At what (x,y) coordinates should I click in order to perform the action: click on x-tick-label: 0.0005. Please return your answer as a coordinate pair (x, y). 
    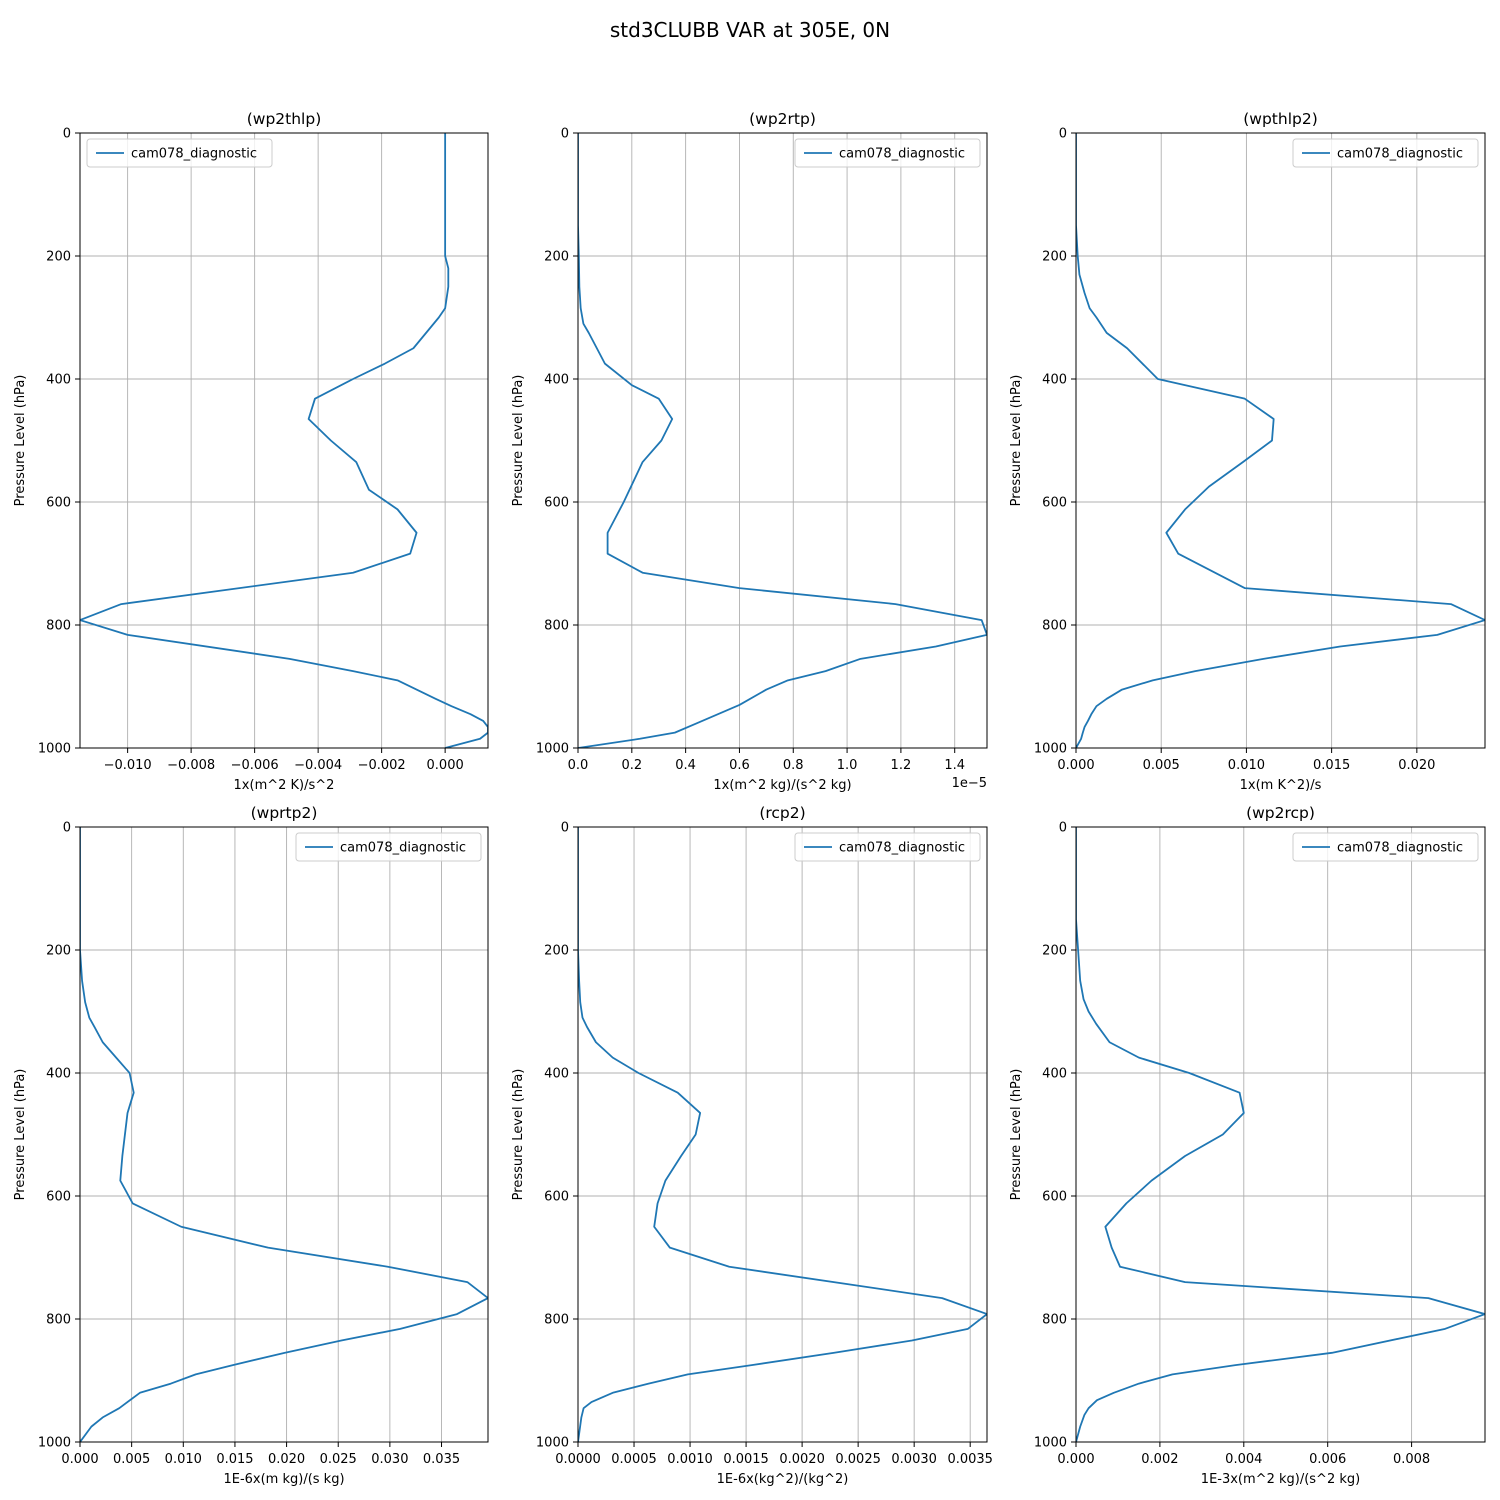
    Looking at the image, I should click on (634, 1459).